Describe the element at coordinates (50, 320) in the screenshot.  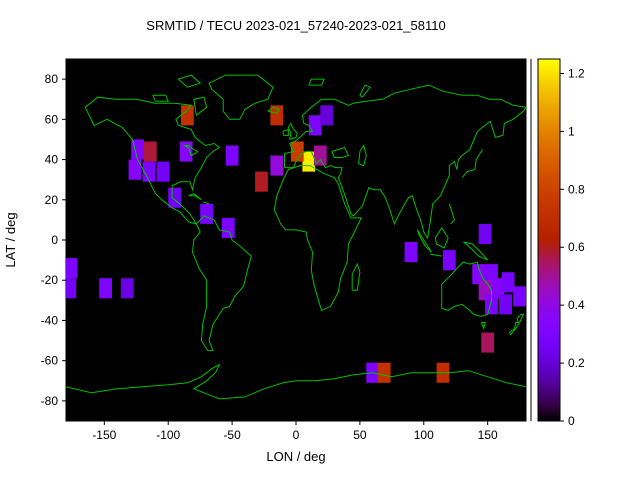
I see `y-tick-label: -40` at that location.